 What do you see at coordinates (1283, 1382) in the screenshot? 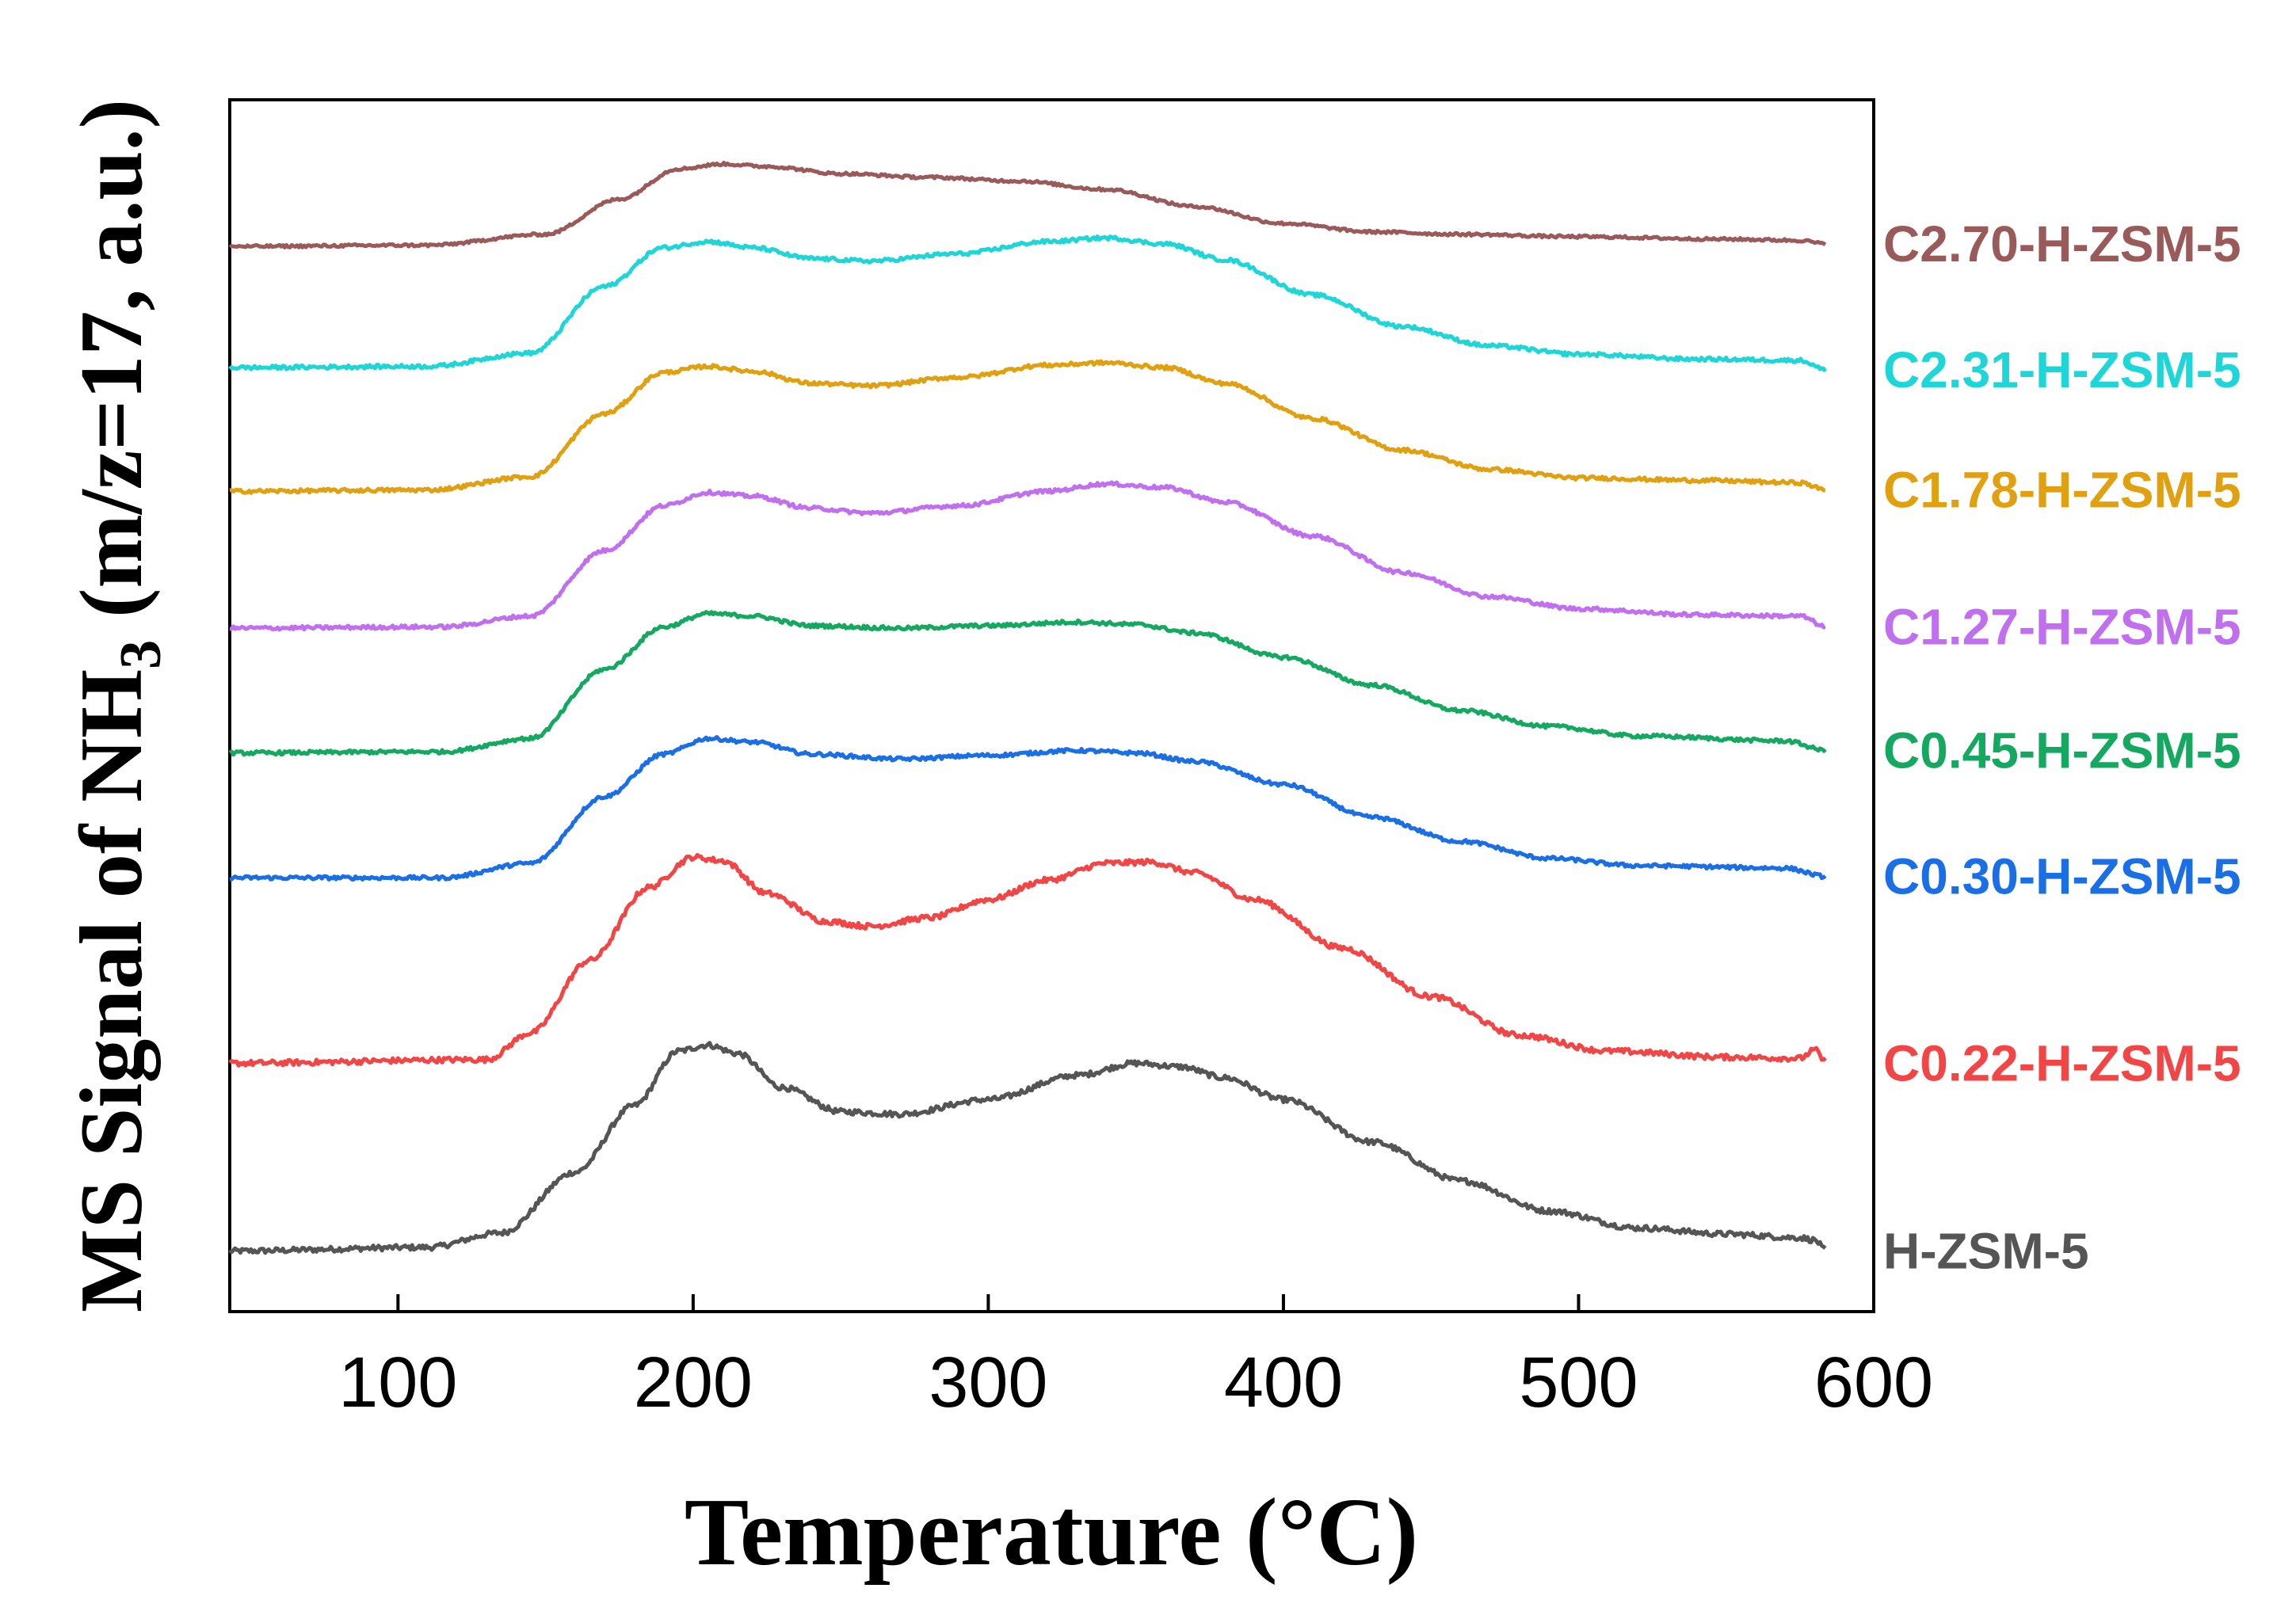
I see `x-tick-label: 400` at bounding box center [1283, 1382].